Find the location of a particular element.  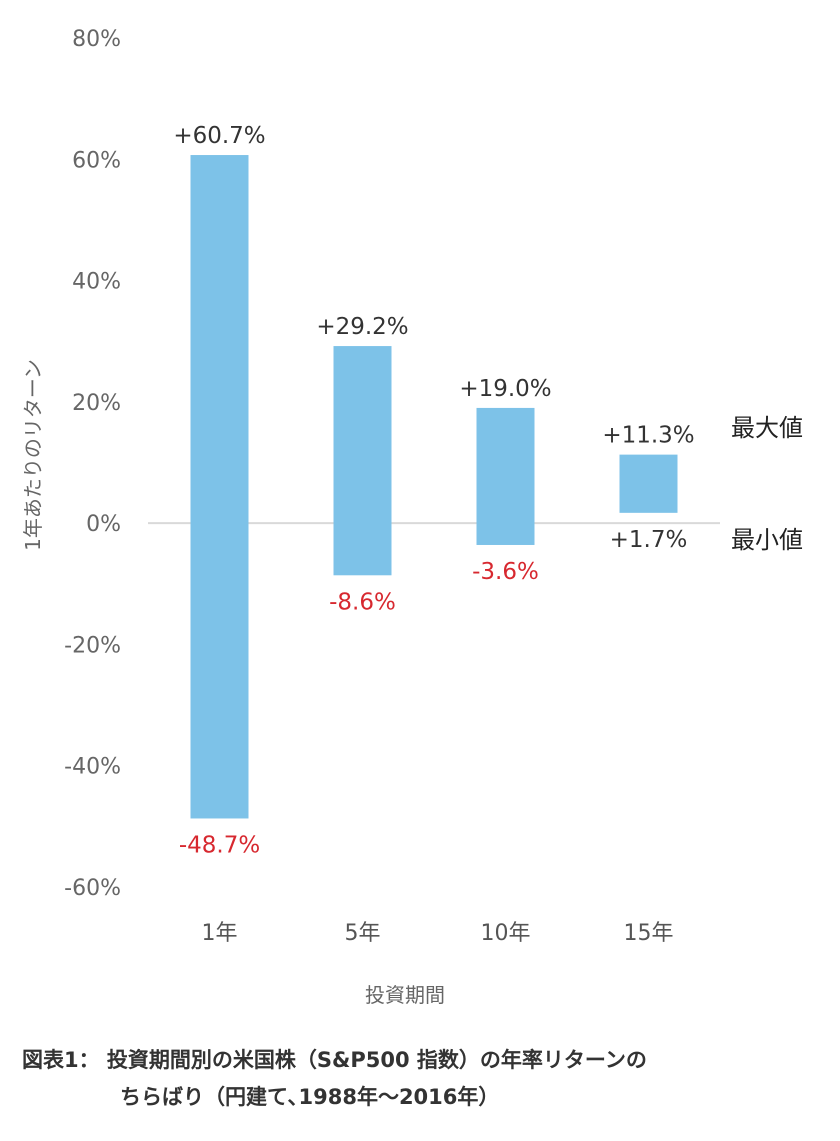

max-value-label: +29.2% is located at coordinates (362, 327).